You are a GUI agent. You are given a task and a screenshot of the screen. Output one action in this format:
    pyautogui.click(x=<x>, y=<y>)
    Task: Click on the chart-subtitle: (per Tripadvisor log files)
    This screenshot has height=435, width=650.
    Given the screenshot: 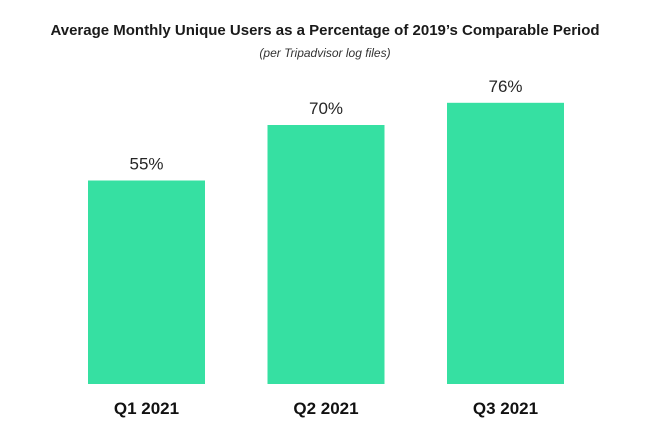 What is the action you would take?
    pyautogui.click(x=325, y=53)
    